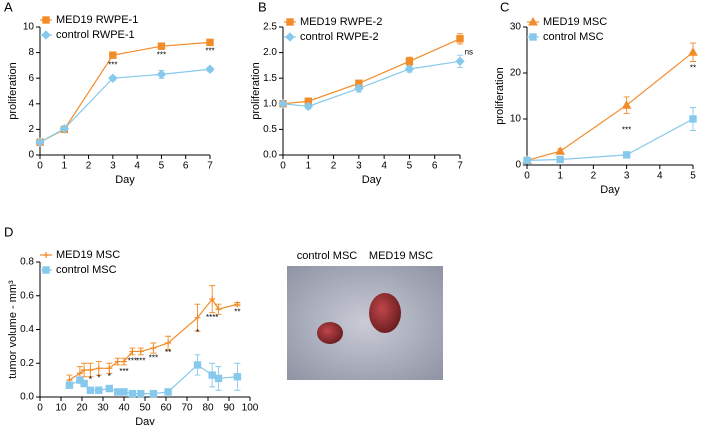 The image size is (724, 425). What do you see at coordinates (250, 408) in the screenshot?
I see `x-tick-label: 100` at bounding box center [250, 408].